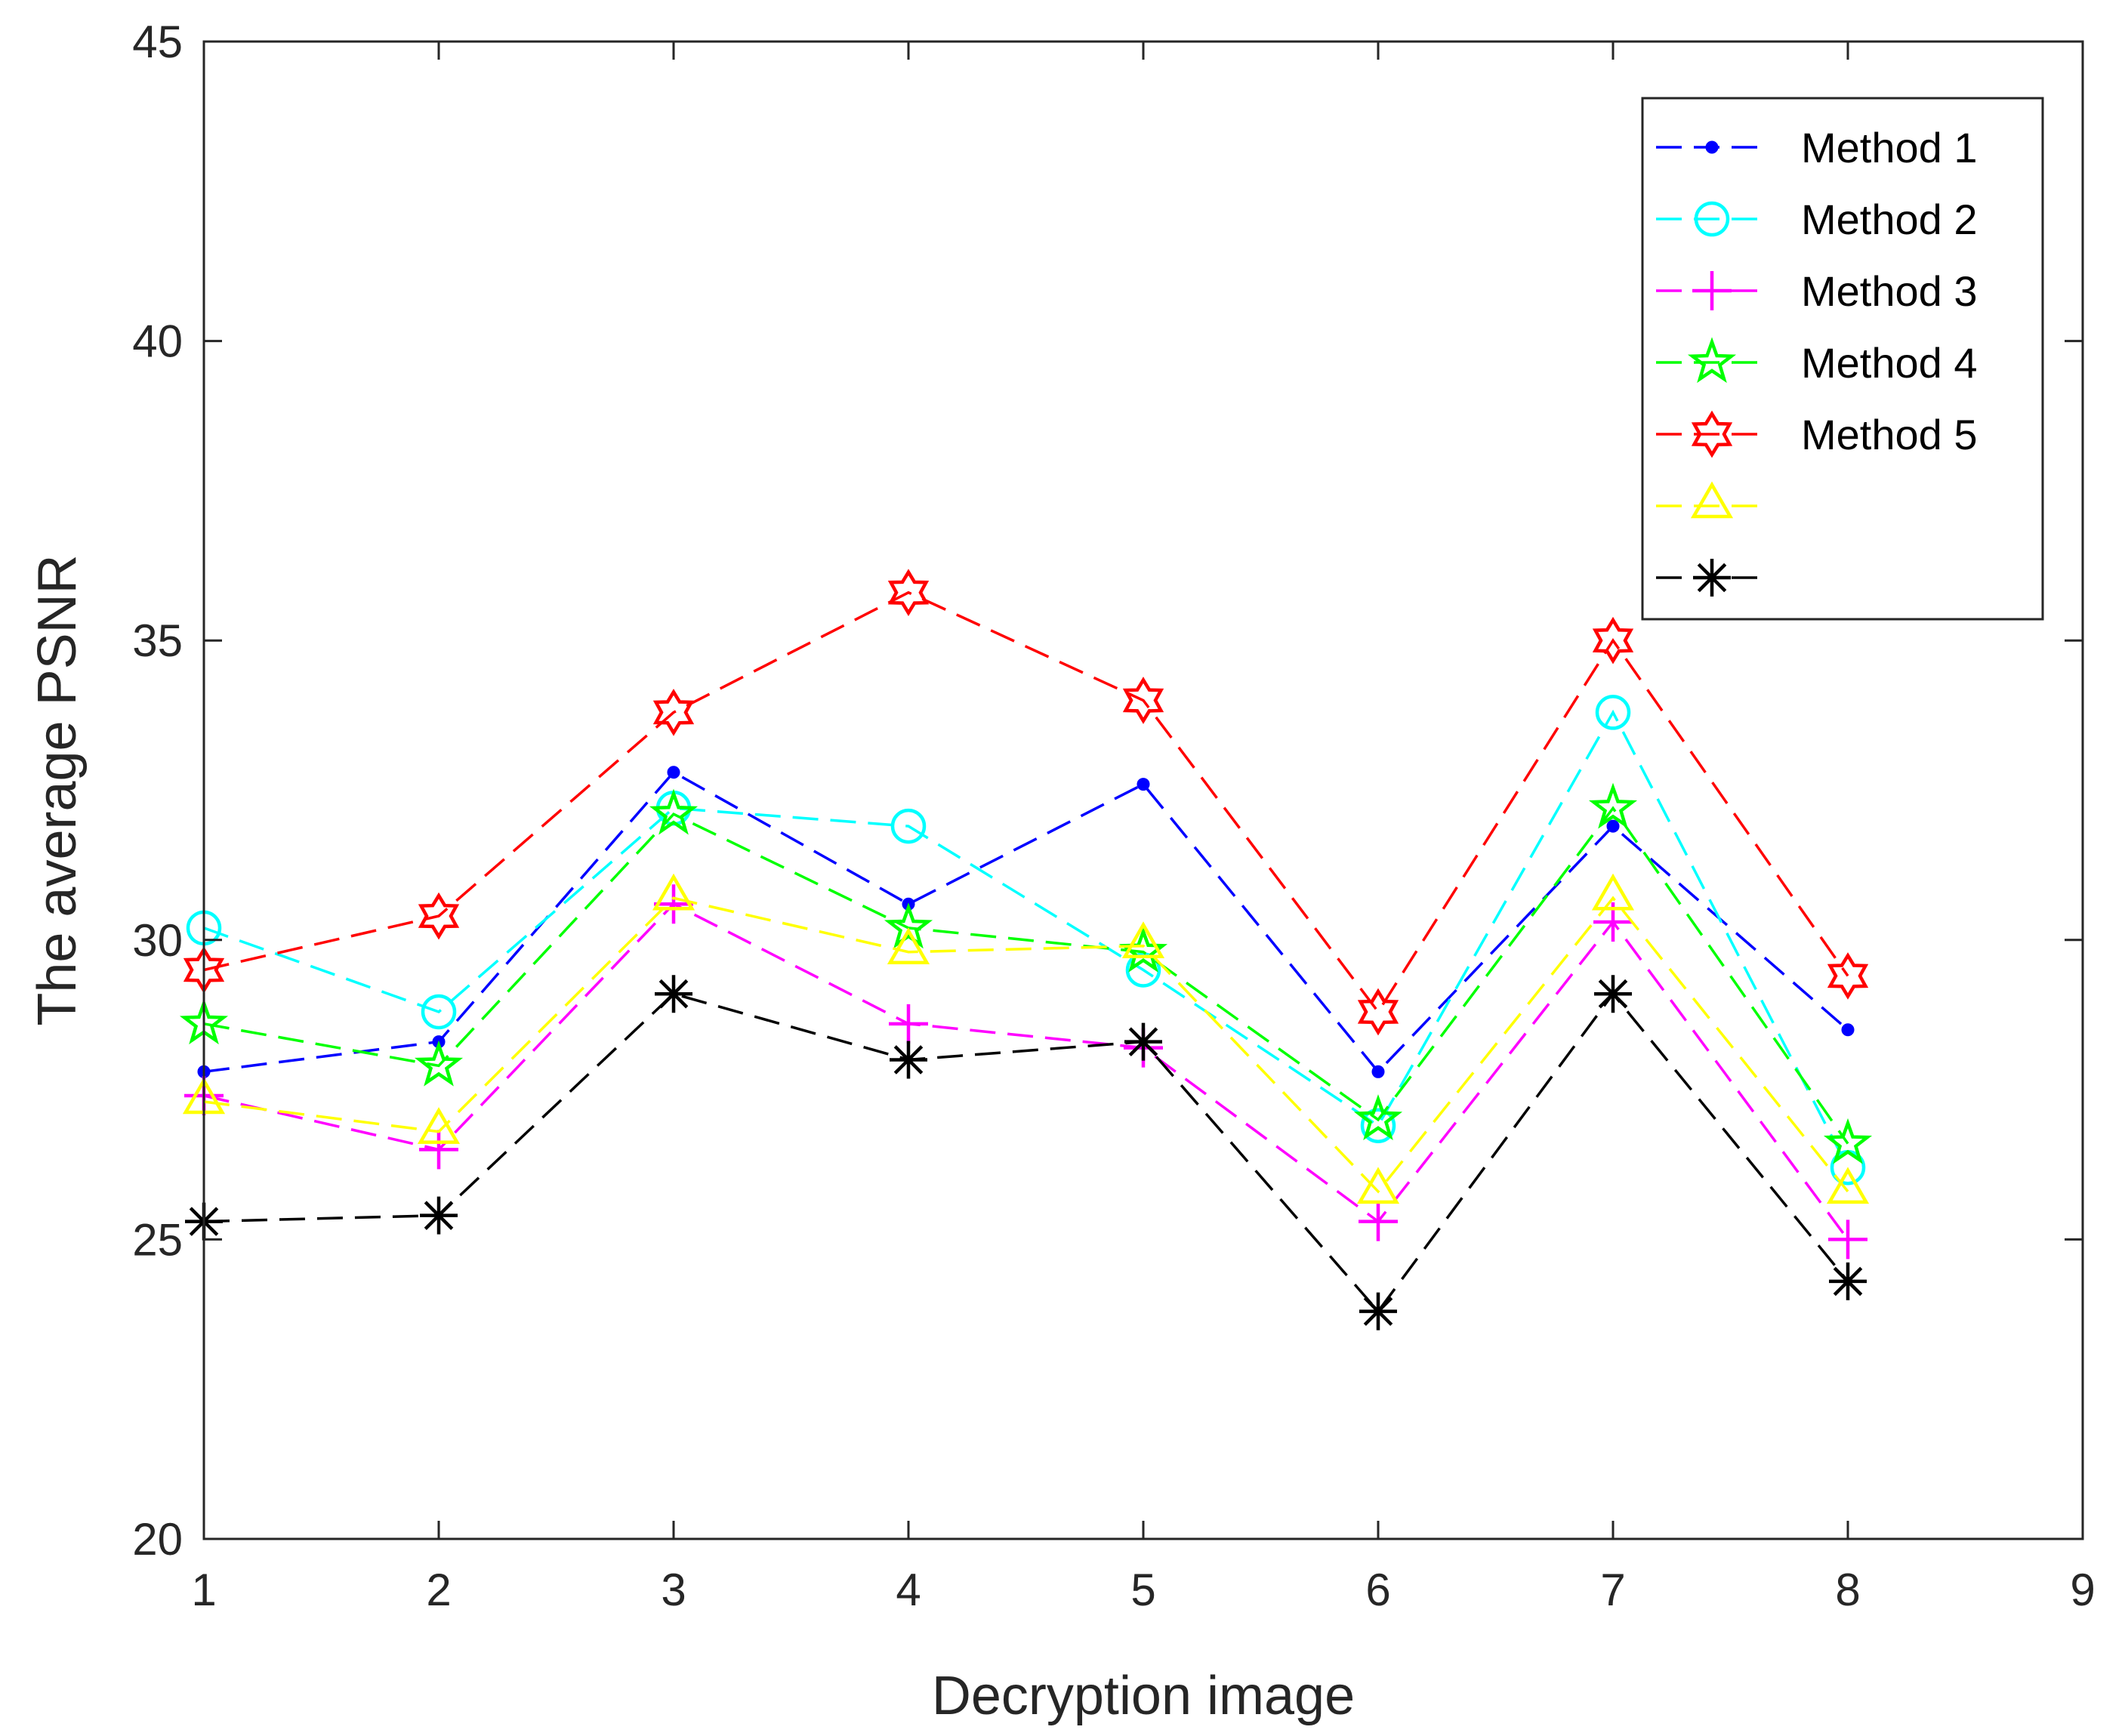  I want to click on x-tick-label: 3, so click(673, 1590).